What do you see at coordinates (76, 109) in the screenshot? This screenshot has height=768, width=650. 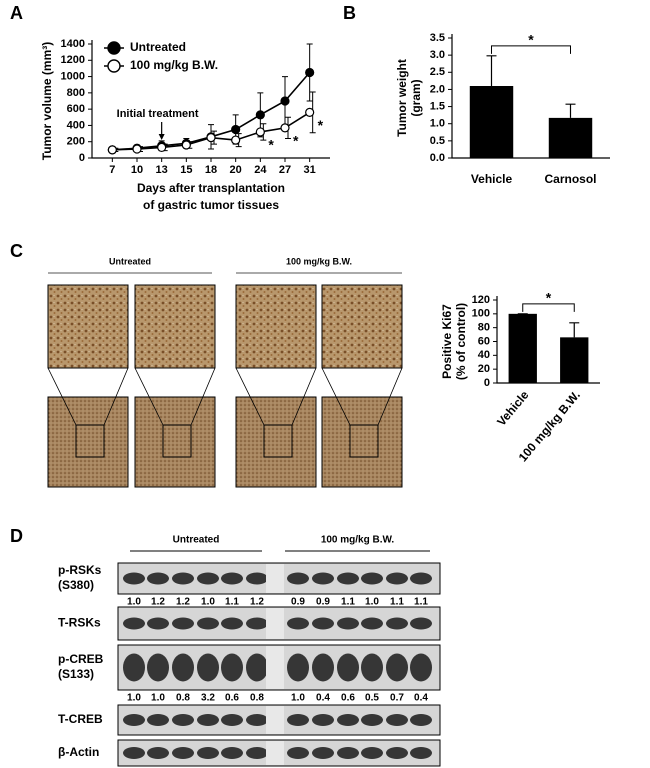 I see `y-tick-label: 600` at bounding box center [76, 109].